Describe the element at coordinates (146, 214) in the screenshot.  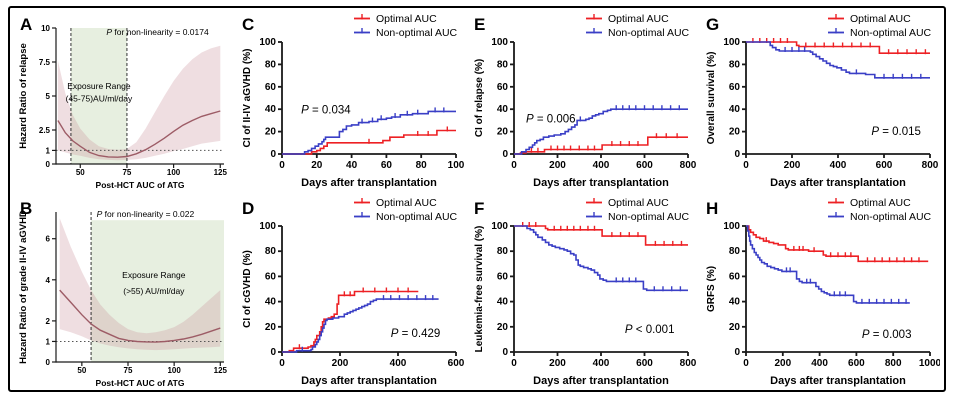
I see `annotation: P for non-linearity = 0.022` at that location.